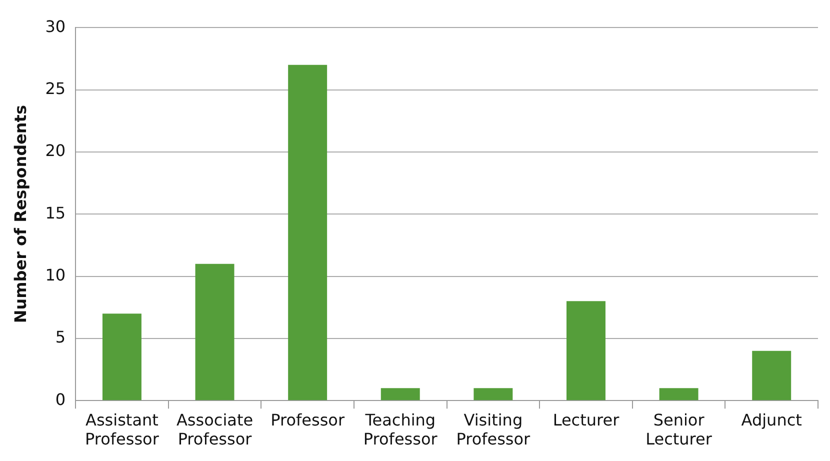 The image size is (830, 461). I want to click on x-tick-label: Professor, so click(307, 420).